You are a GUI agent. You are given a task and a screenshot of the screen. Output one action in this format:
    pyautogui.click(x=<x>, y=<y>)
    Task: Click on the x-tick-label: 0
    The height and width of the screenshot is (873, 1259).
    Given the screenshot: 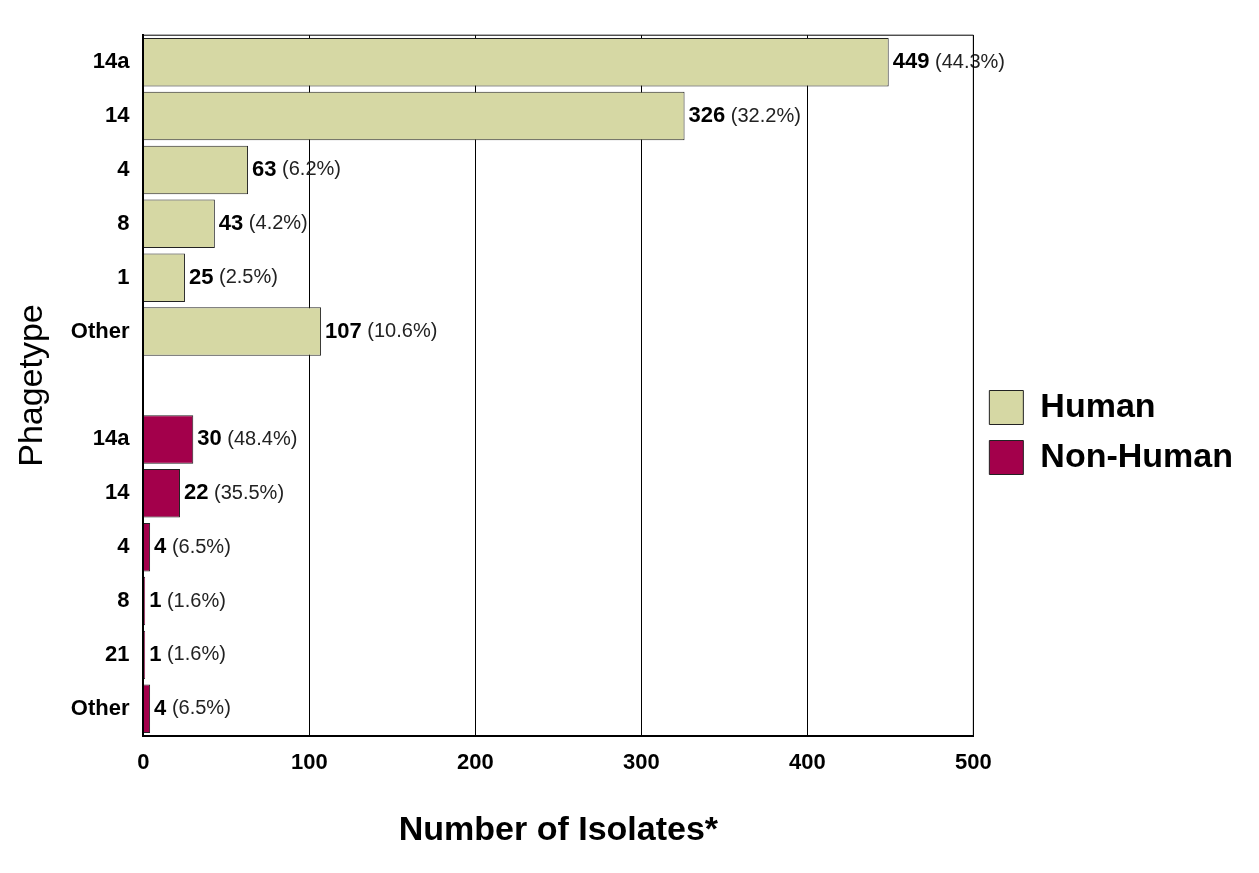 What is the action you would take?
    pyautogui.click(x=143, y=762)
    